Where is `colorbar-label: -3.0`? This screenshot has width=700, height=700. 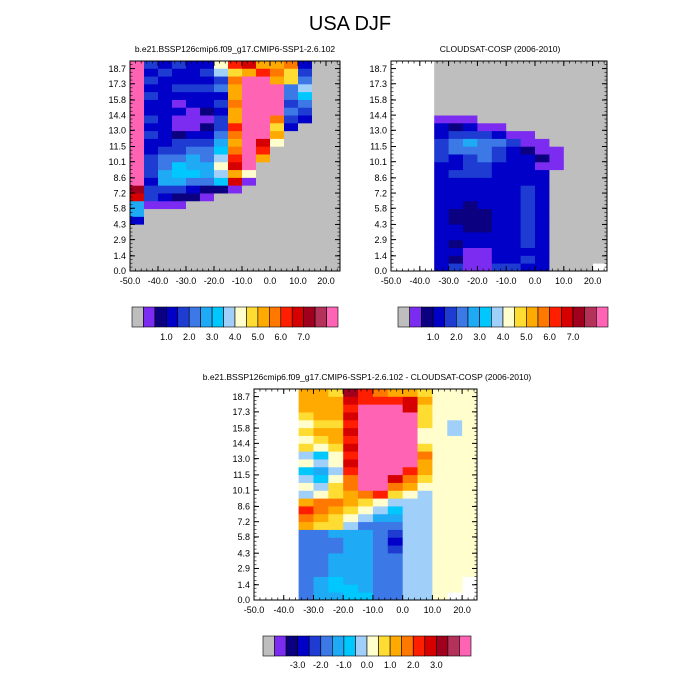 colorbar-label: -3.0 is located at coordinates (298, 665).